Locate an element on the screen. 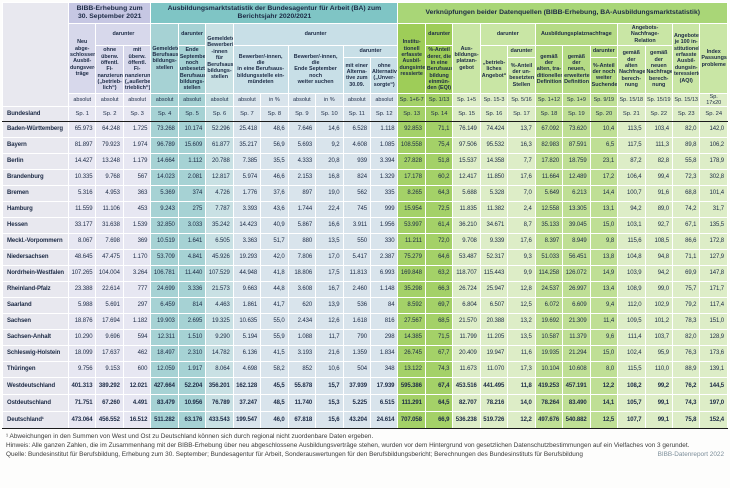  cell-sp-11: 824 is located at coordinates (356, 177).